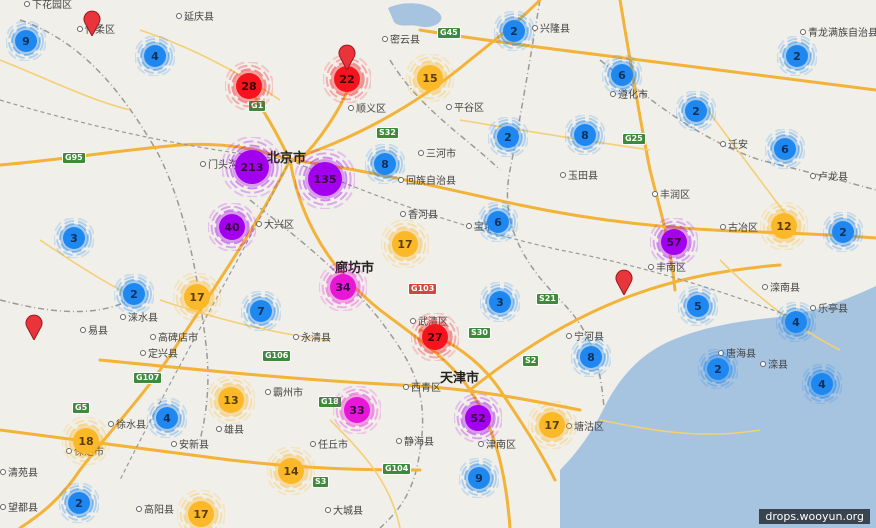 The height and width of the screenshot is (528, 876). I want to click on place-label: 霸州市, so click(284, 394).